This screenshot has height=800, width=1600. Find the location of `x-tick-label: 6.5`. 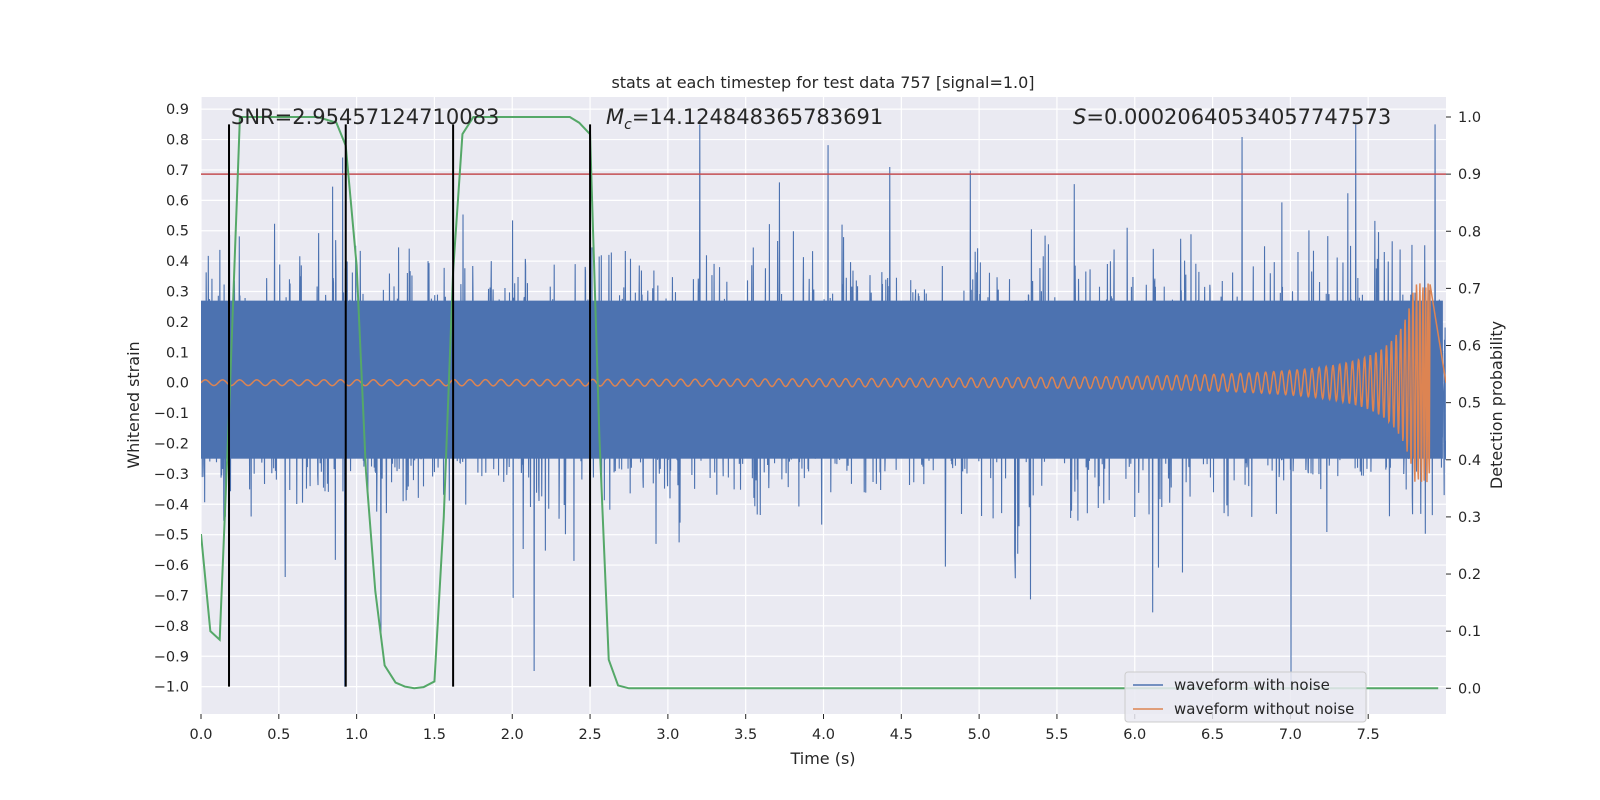

x-tick-label: 6.5 is located at coordinates (1212, 735).